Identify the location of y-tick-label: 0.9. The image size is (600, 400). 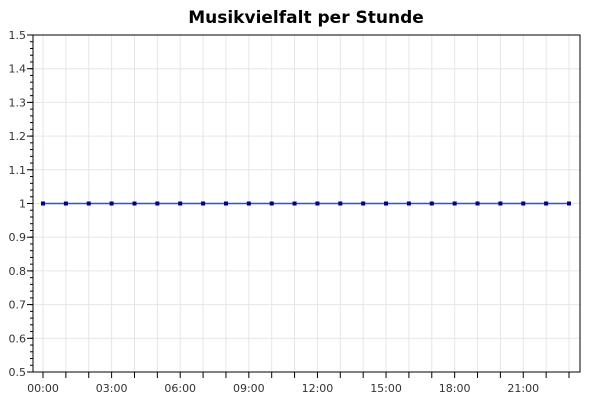
(18, 237).